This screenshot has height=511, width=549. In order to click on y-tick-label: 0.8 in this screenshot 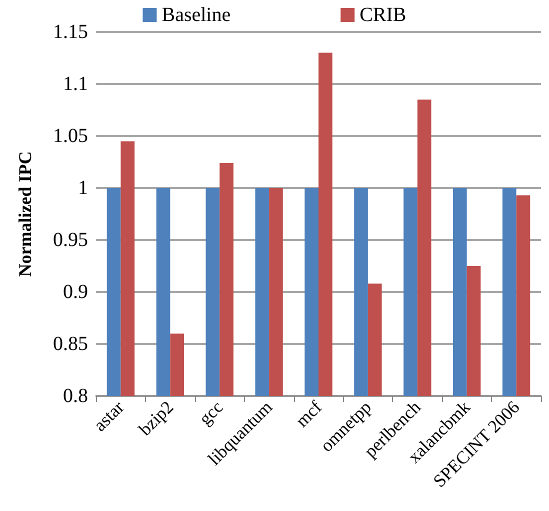, I will do `click(75, 396)`.